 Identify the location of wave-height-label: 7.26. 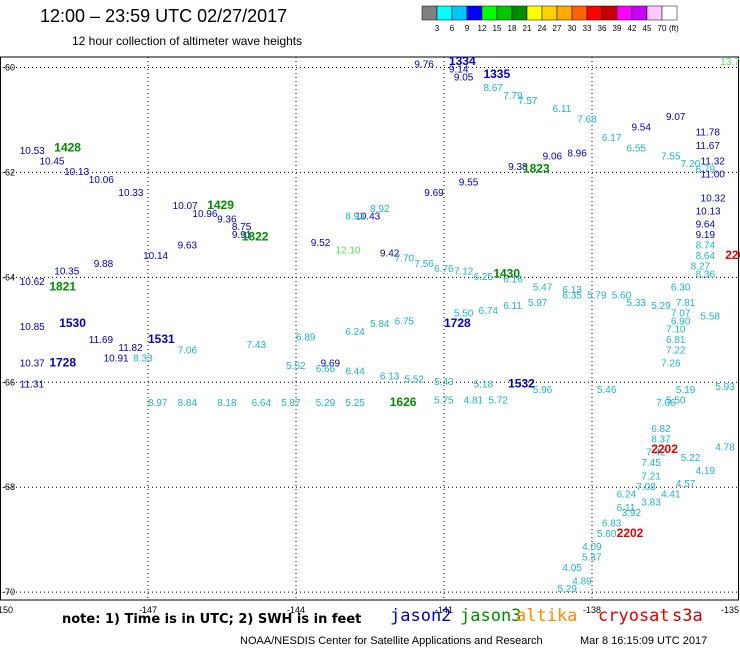
(671, 364).